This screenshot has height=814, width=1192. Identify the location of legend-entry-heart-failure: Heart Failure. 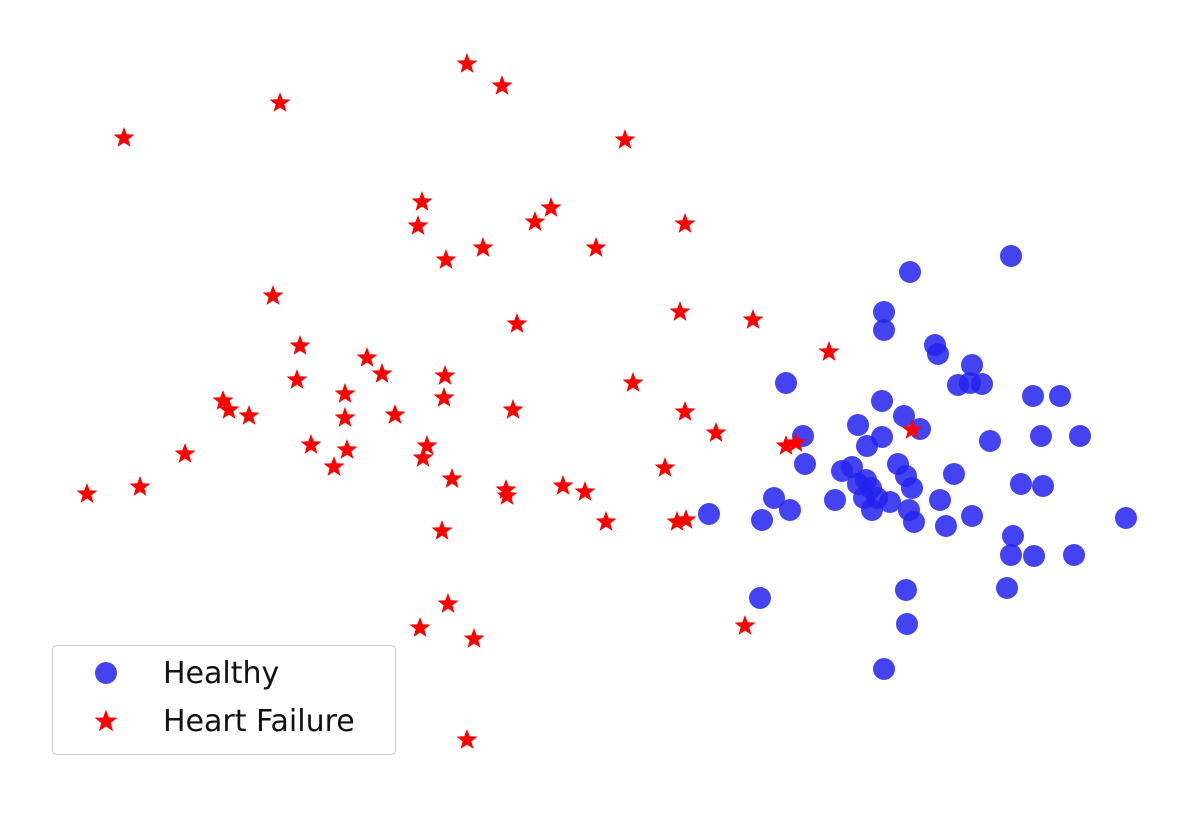
(224, 724).